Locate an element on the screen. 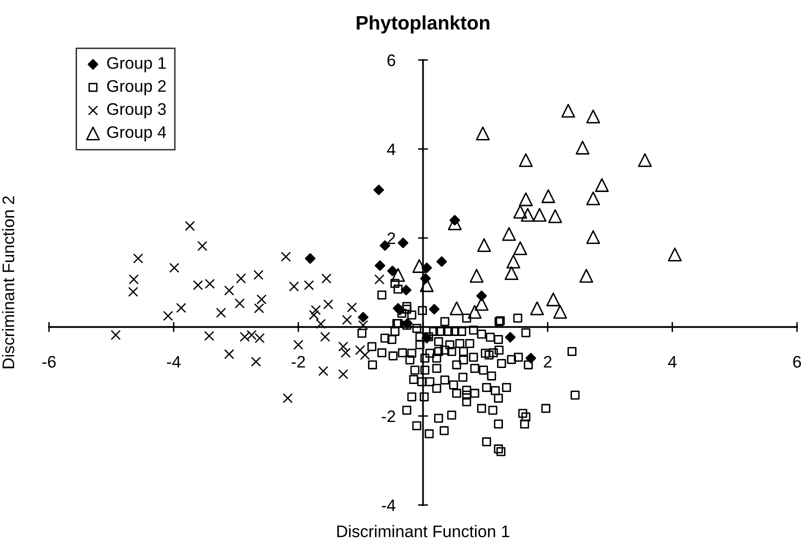  legend-label: Group 3 is located at coordinates (136, 110).